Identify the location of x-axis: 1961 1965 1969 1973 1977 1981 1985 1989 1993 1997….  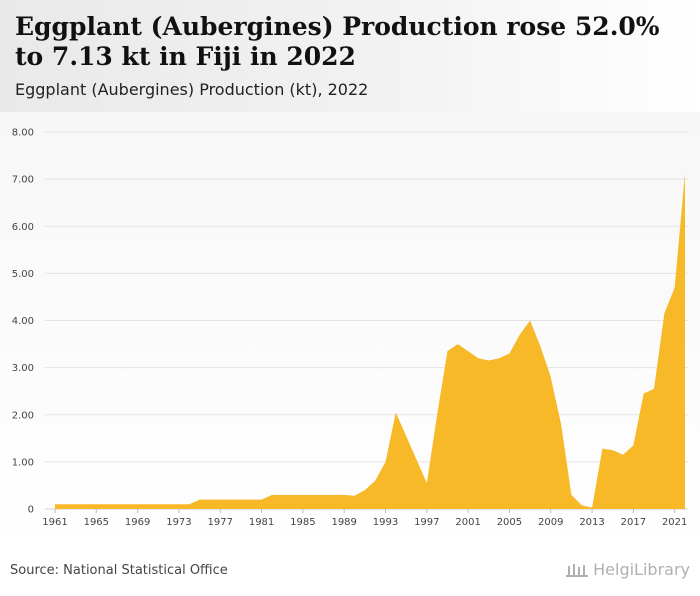
(364, 518).